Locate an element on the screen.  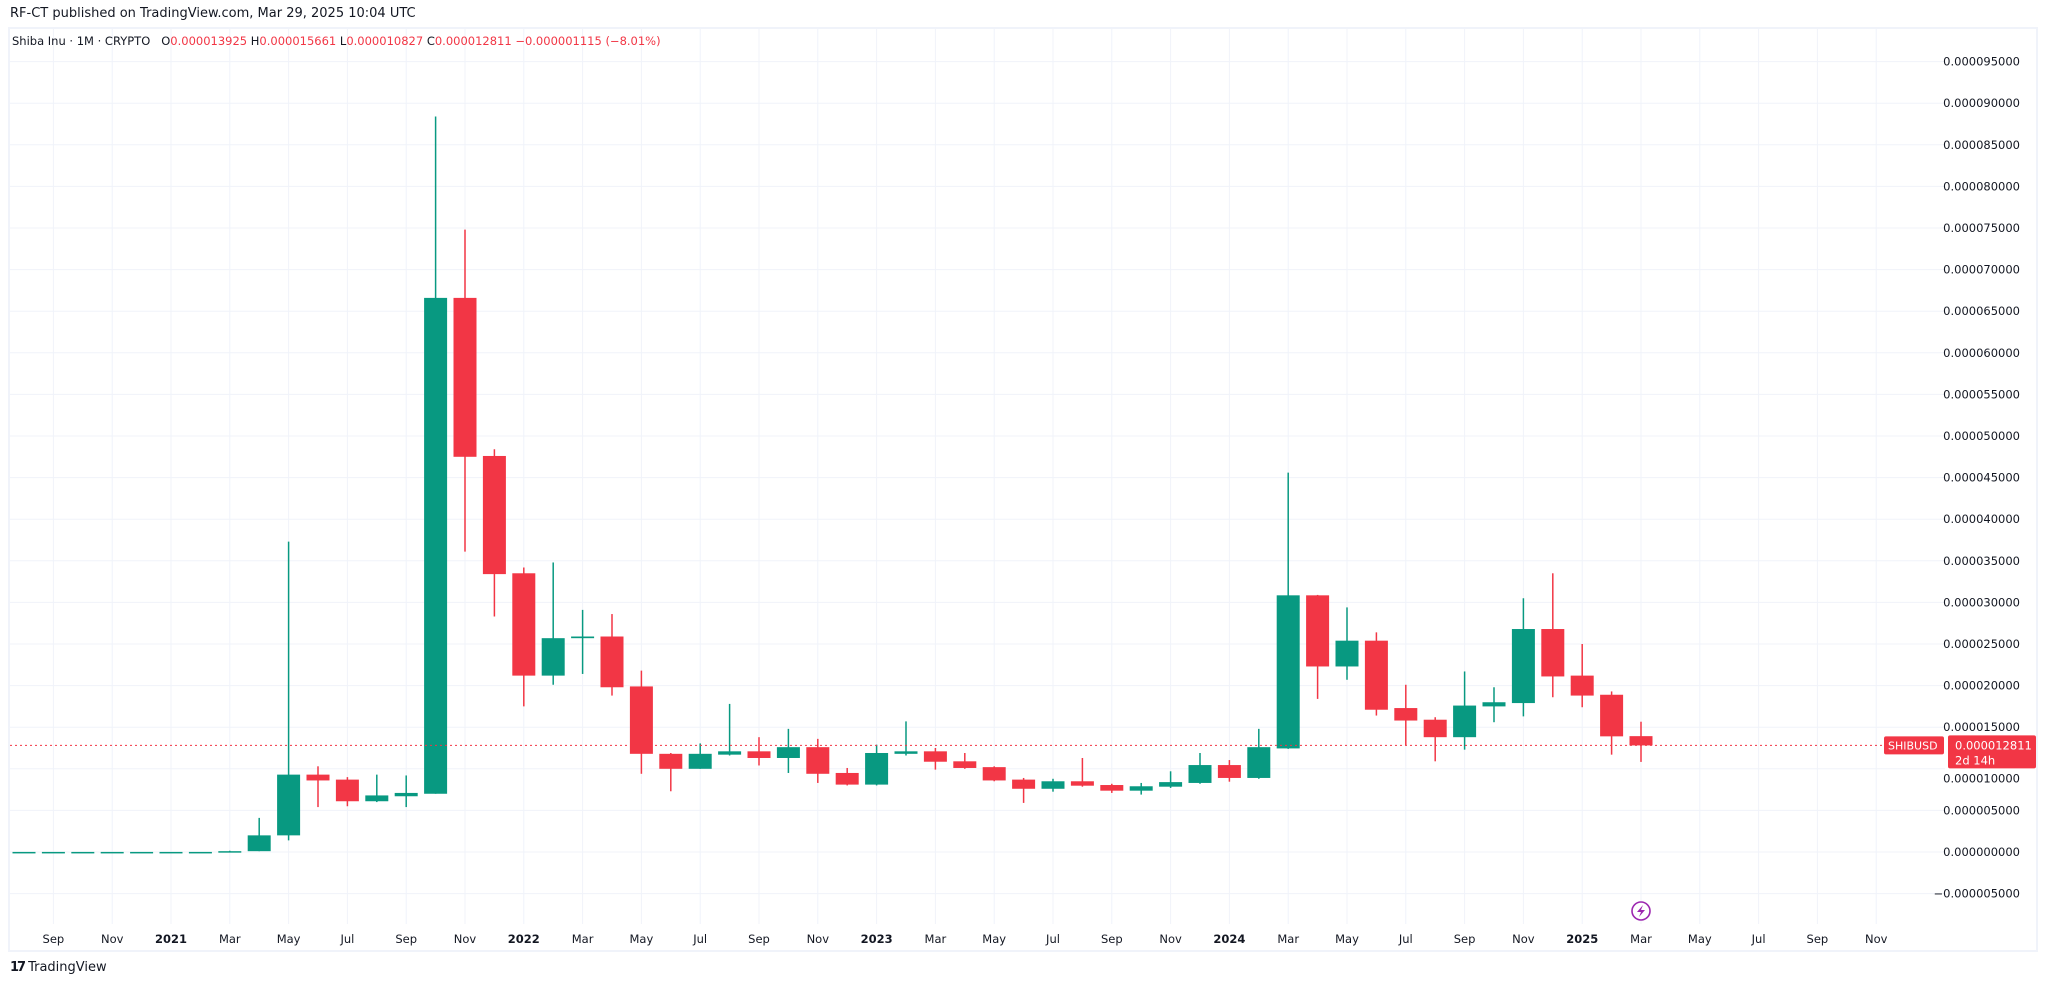
bar-countdown: 2d 14h is located at coordinates (1975, 760).